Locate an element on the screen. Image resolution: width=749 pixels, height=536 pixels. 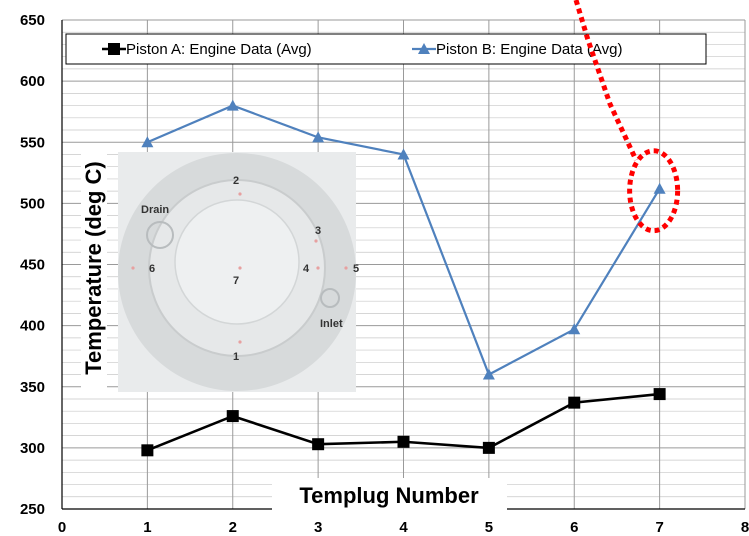
x-tick-labels: 0 1 2 3 4 5 6 7 8 is located at coordinates (403, 527).